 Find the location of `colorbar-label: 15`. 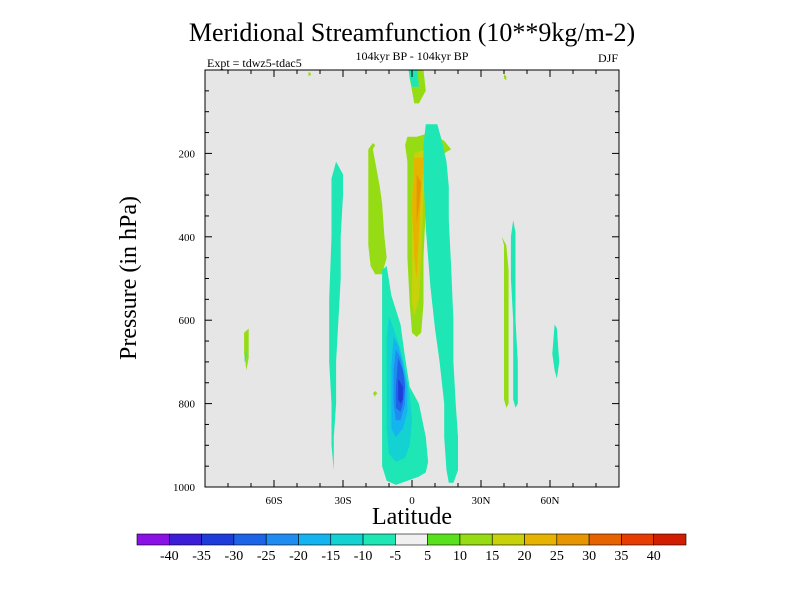

colorbar-label: 15 is located at coordinates (492, 556).